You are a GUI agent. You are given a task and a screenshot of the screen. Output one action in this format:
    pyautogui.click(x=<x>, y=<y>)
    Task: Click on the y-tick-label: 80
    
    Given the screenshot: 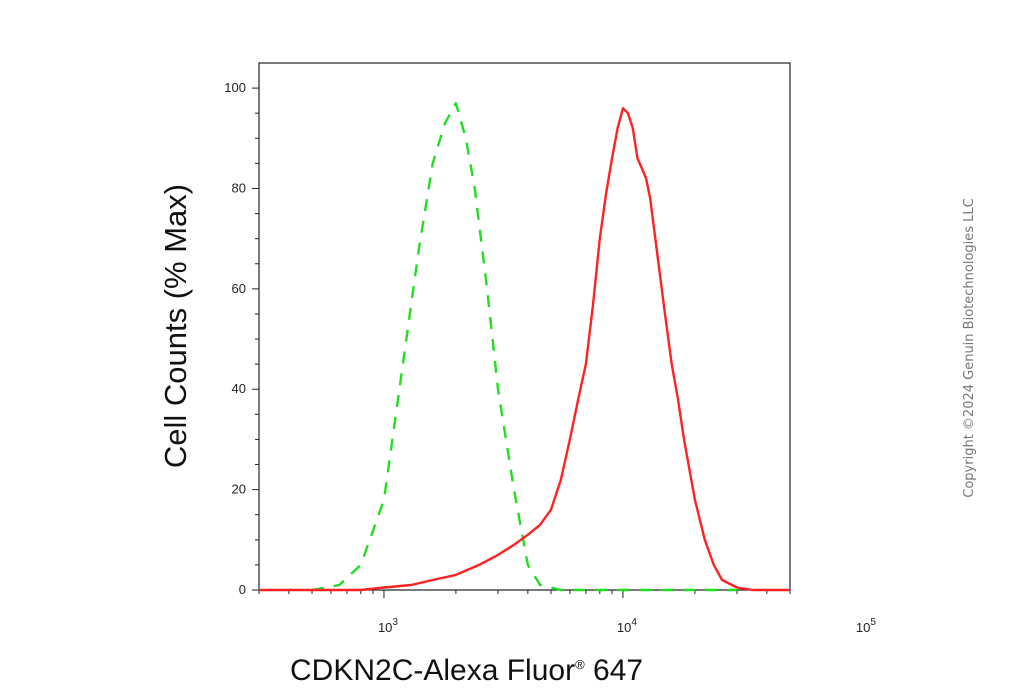 What is the action you would take?
    pyautogui.click(x=239, y=187)
    